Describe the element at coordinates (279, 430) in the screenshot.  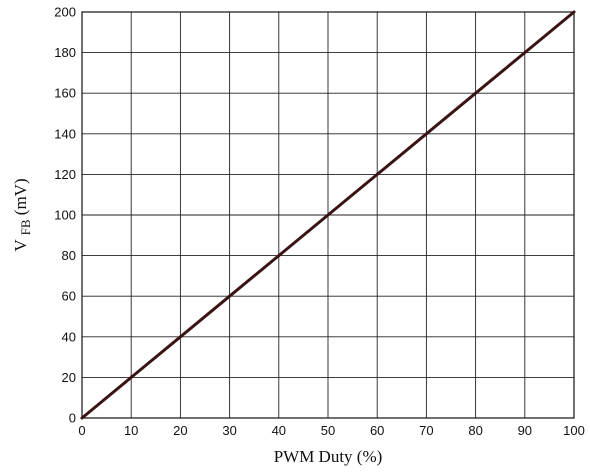
I see `x-tick-label: 40` at that location.